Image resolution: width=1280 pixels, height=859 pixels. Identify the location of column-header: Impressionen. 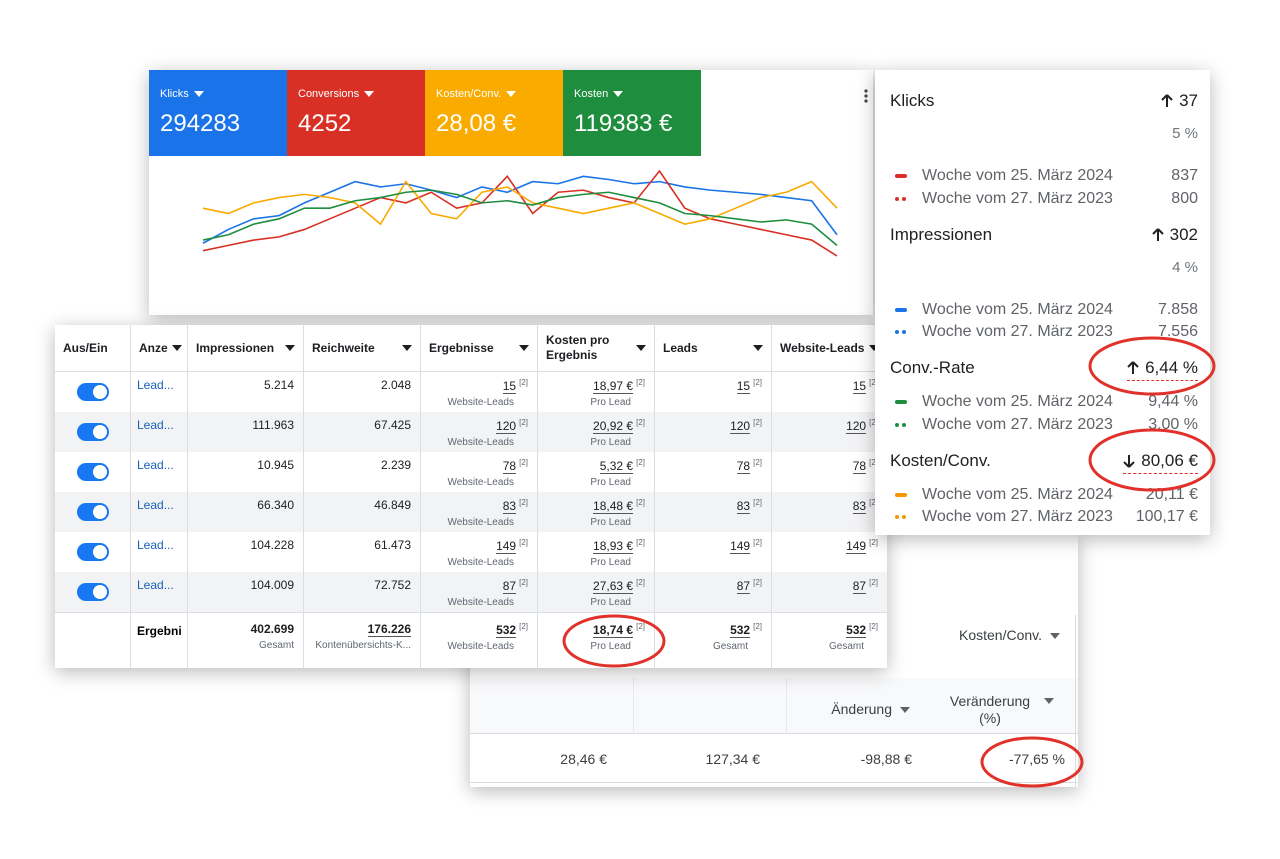
(245, 348).